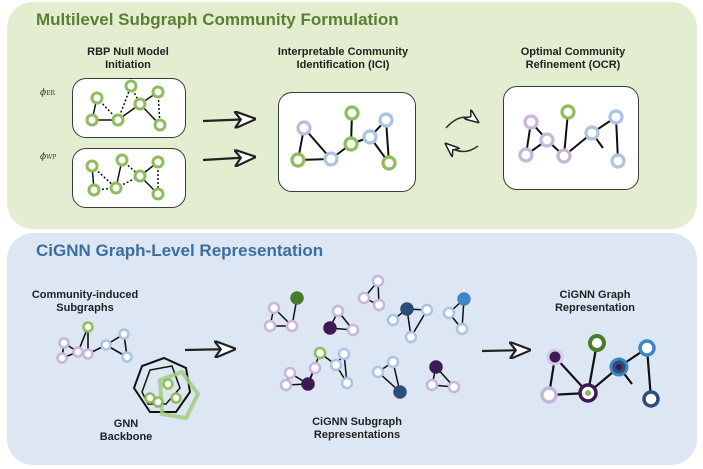 The image size is (703, 469). I want to click on refine-arrow-bottom, so click(462, 148).